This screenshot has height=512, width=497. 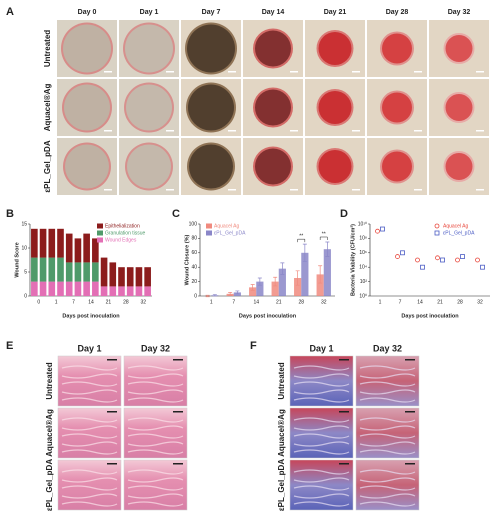 I want to click on y-tick-label: 100, so click(x=193, y=224).